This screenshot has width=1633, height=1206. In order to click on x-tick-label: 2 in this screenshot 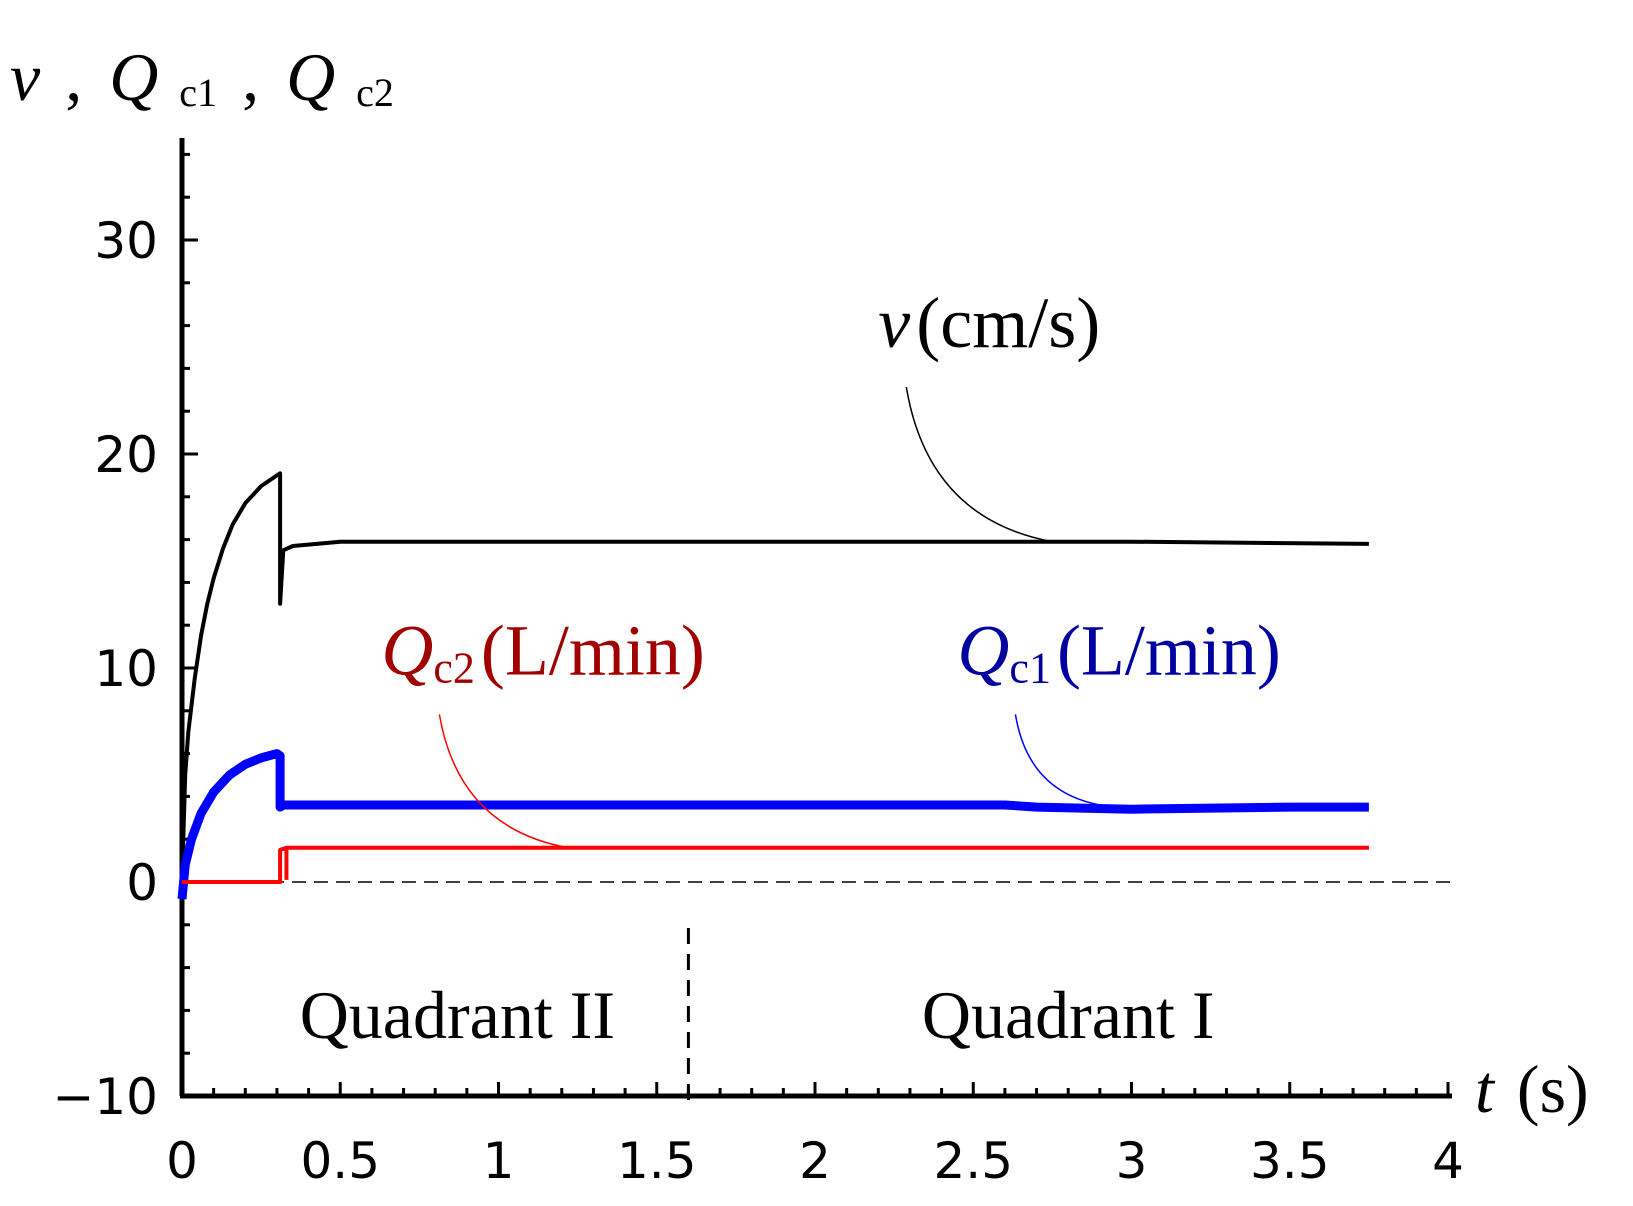, I will do `click(815, 1161)`.